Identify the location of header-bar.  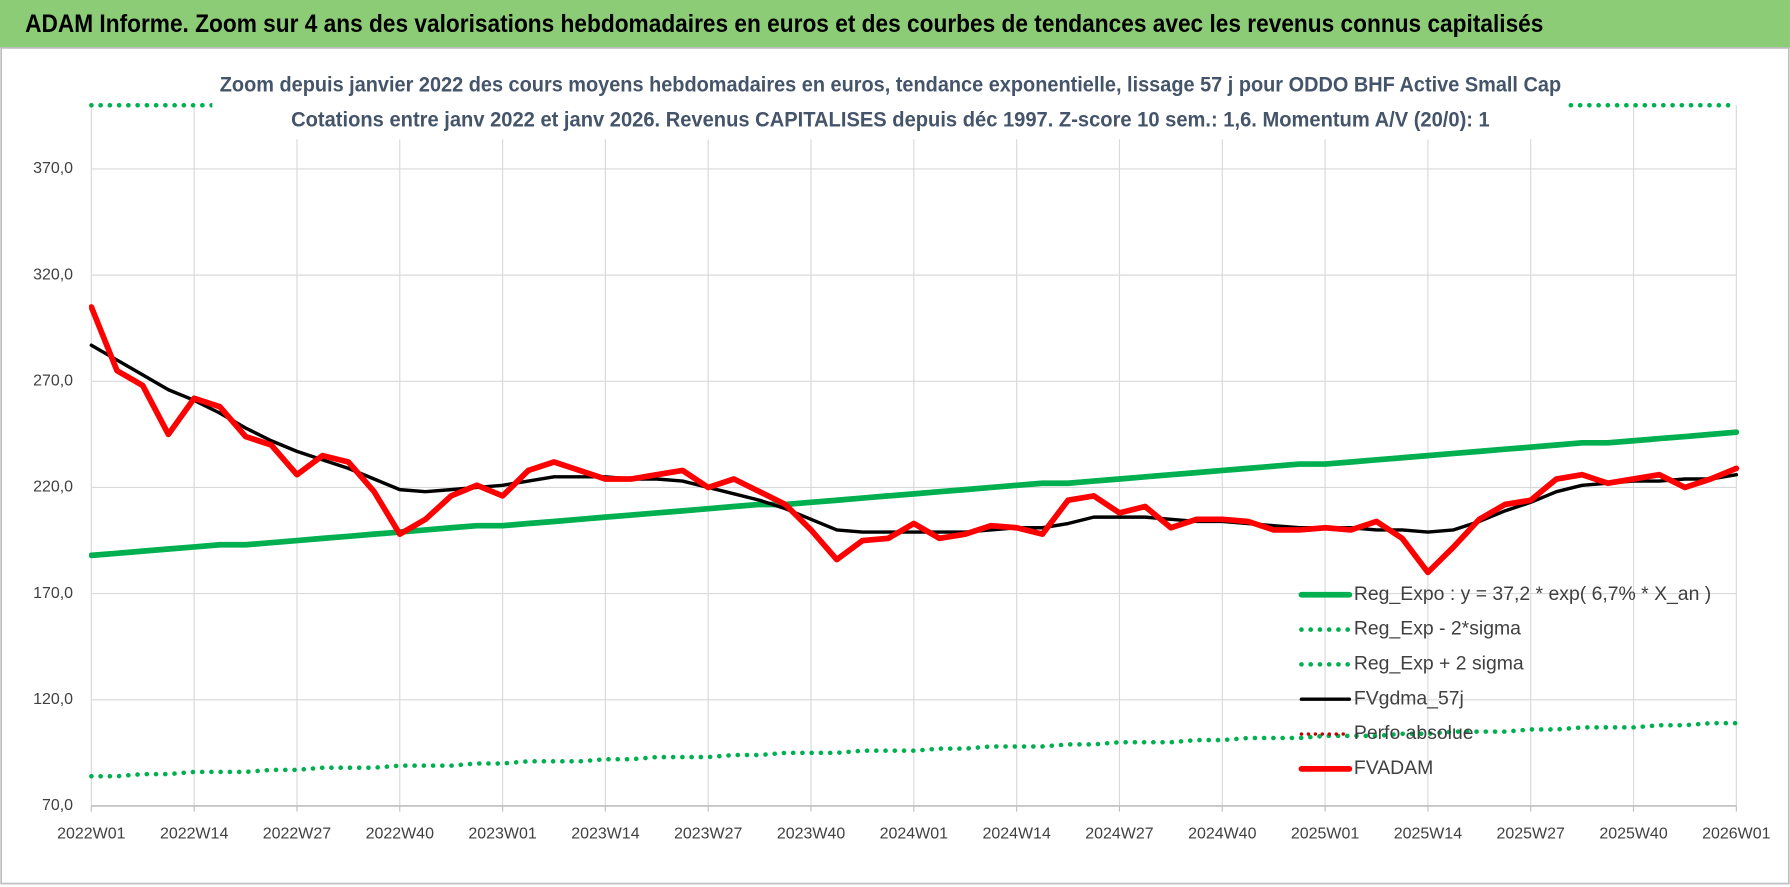
(895, 24).